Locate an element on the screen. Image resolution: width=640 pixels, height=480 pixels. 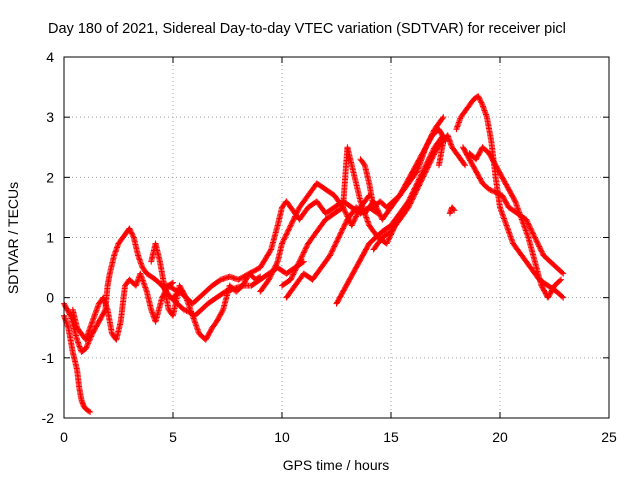
x-tick-label: 5 is located at coordinates (173, 437).